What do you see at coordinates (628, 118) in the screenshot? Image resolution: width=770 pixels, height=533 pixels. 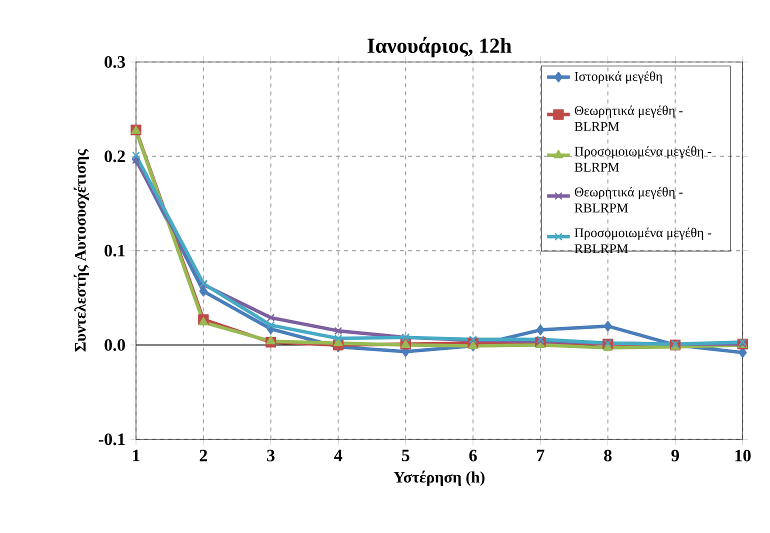 I see `legend-label: Θεωρητικά μεγέθη - BLRPM` at bounding box center [628, 118].